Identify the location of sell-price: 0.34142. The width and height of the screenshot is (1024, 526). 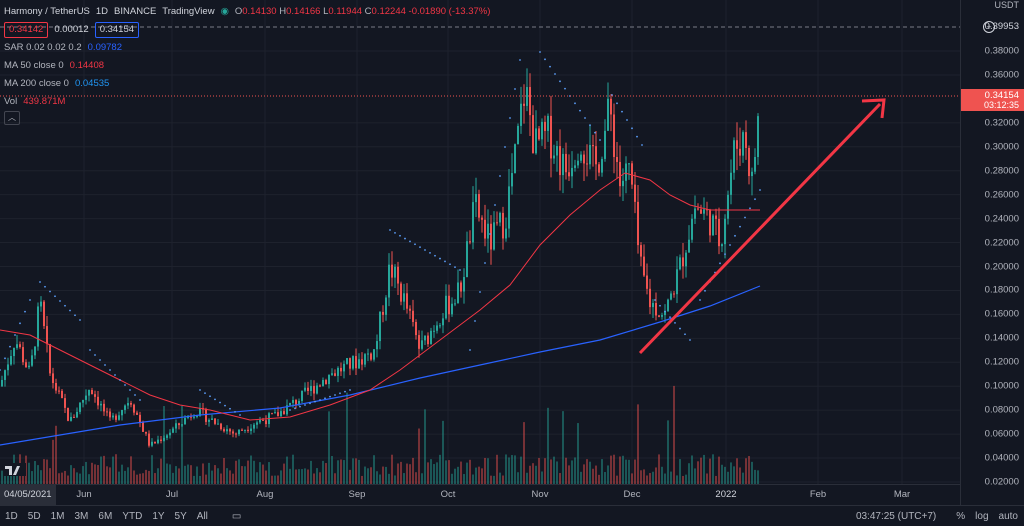
(26, 30).